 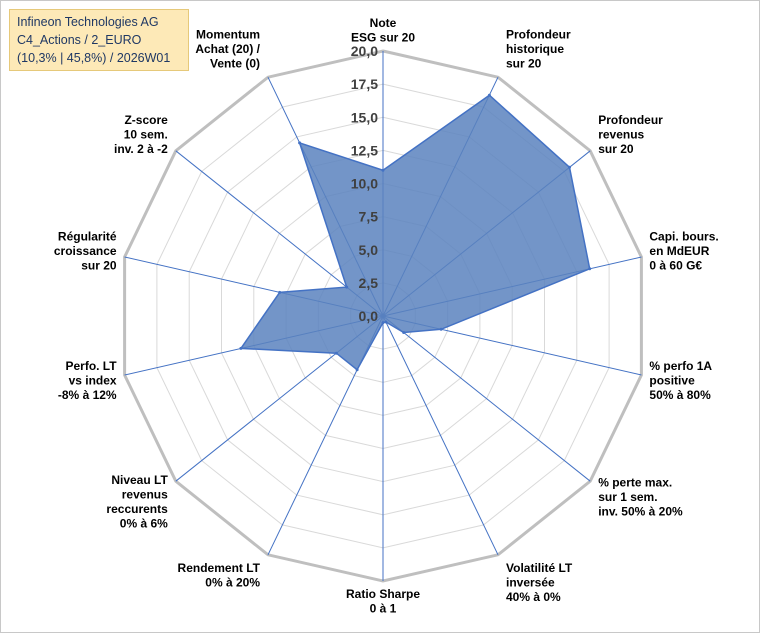 I want to click on axis-label-line: positive, so click(x=672, y=380).